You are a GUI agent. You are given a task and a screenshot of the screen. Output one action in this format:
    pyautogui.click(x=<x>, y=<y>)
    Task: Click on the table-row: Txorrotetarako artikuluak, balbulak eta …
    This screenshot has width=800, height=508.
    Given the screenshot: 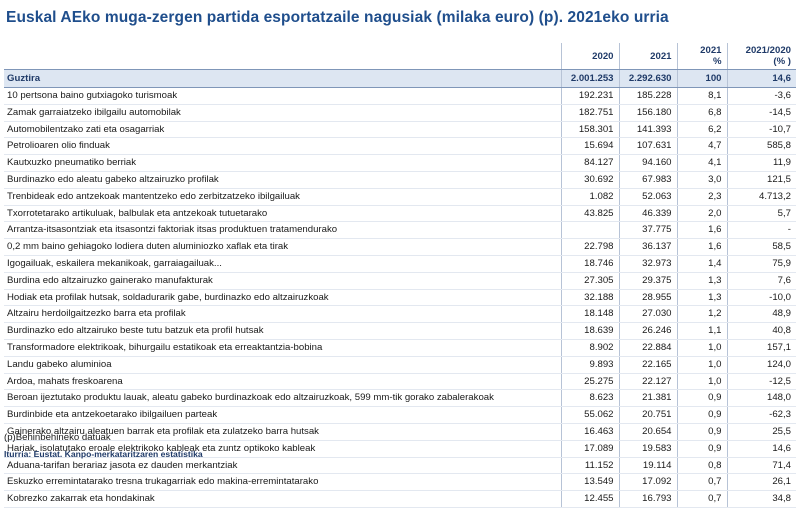 What is the action you would take?
    pyautogui.click(x=400, y=214)
    